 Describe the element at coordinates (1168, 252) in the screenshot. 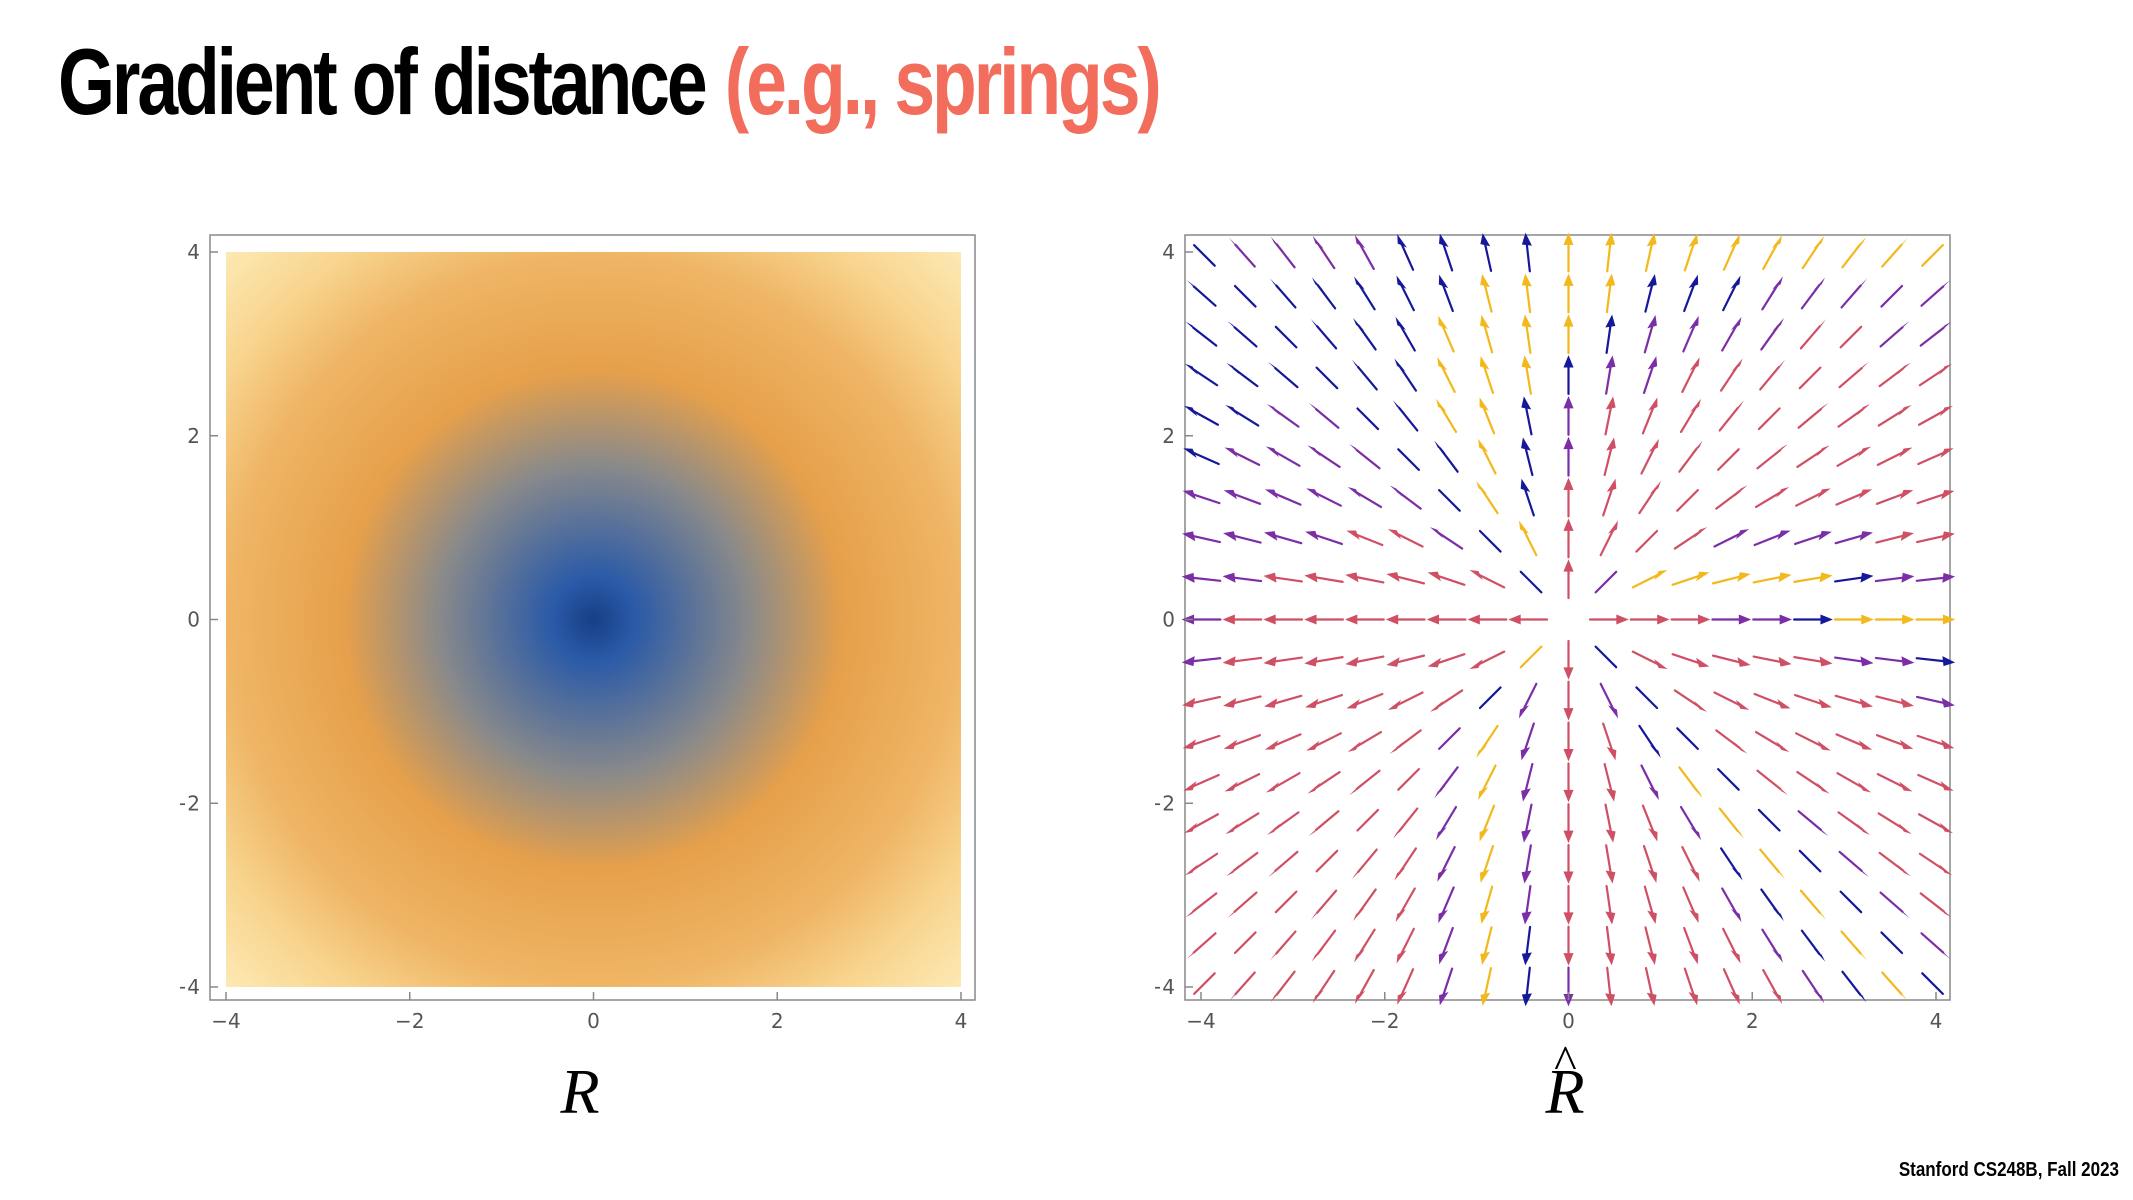

I see `vector-field-y-tick-label: 4` at that location.